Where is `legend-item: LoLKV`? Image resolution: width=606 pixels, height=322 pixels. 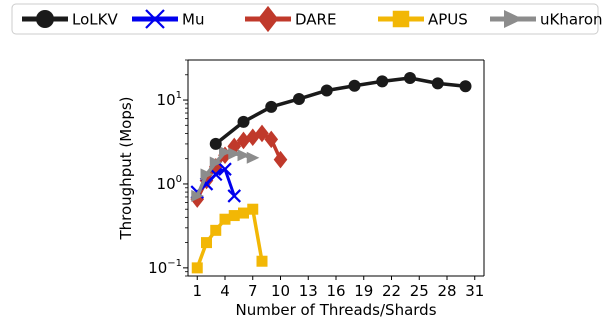 legend-item: LoLKV is located at coordinates (70, 19).